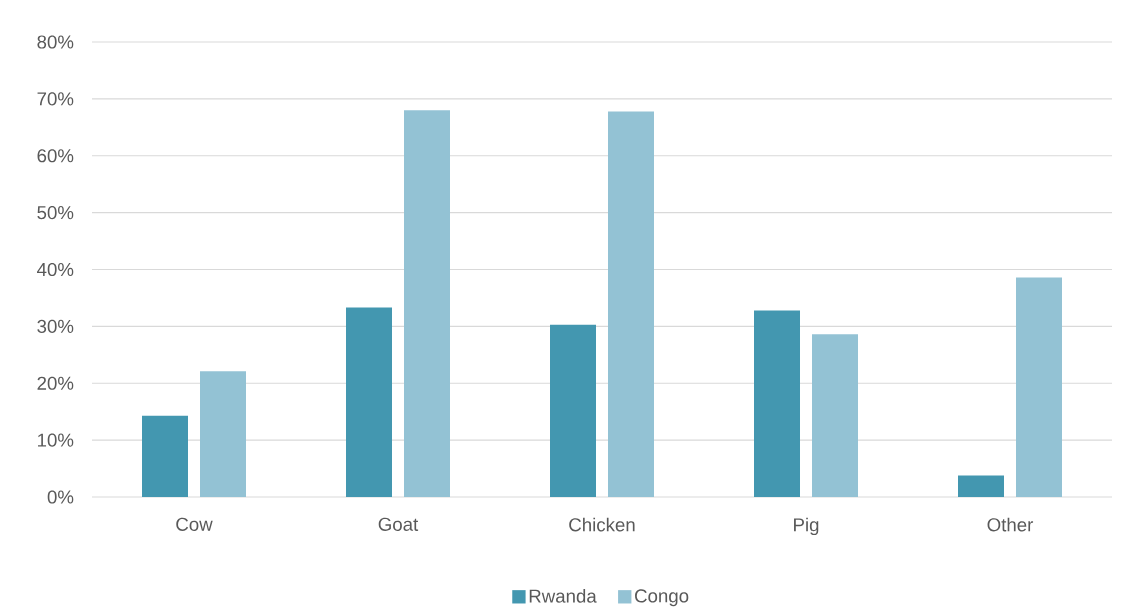 The image size is (1129, 611). What do you see at coordinates (60, 497) in the screenshot?
I see `y-tick-label: 0%` at bounding box center [60, 497].